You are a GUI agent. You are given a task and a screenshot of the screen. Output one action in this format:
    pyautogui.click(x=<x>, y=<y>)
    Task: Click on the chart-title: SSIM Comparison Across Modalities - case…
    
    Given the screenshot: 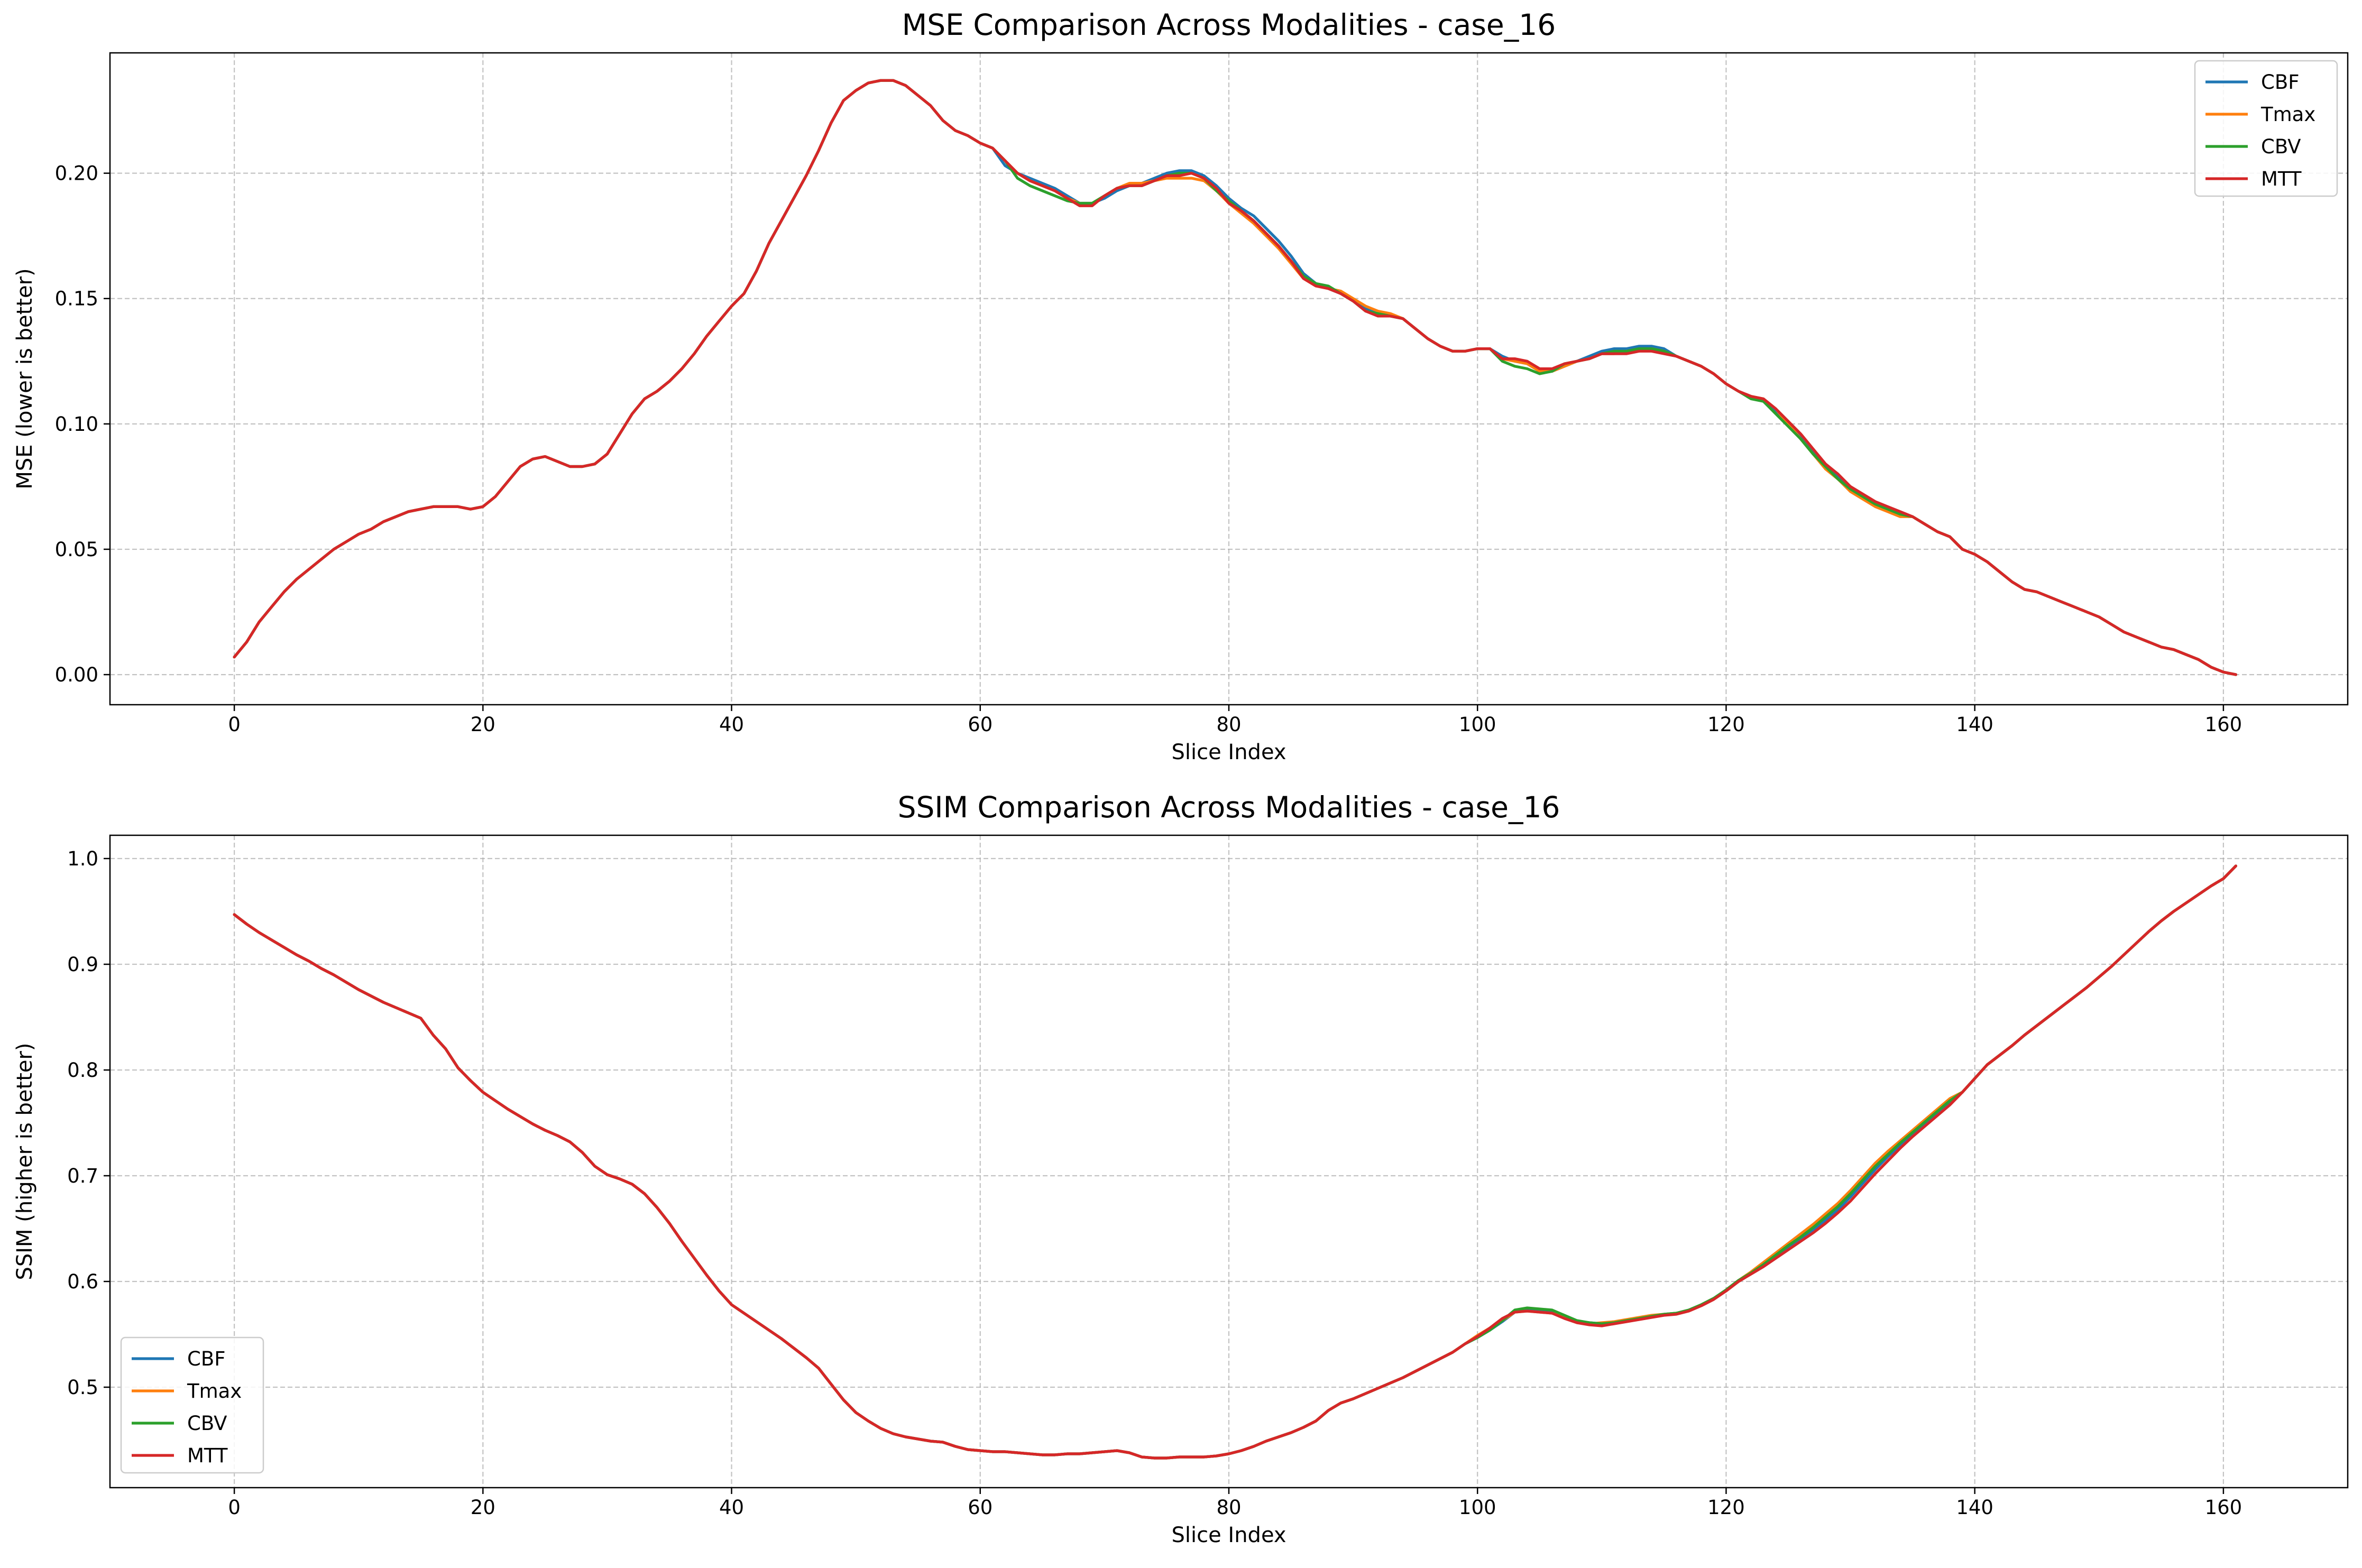 What is the action you would take?
    pyautogui.click(x=1229, y=807)
    